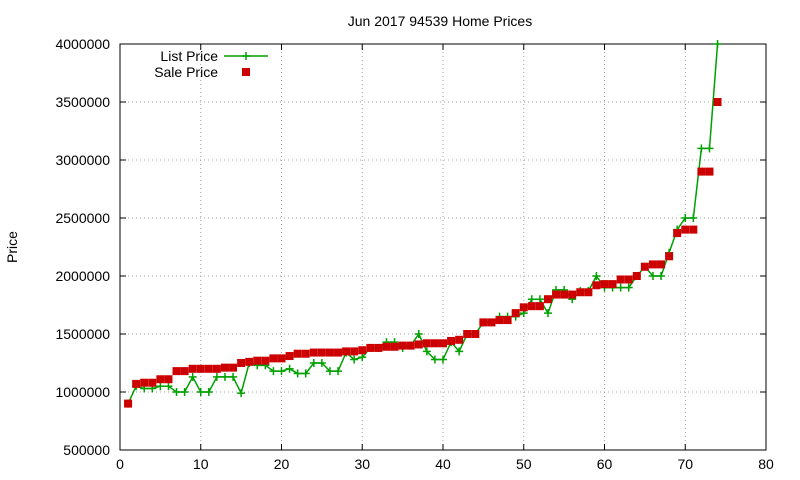  What do you see at coordinates (82, 334) in the screenshot?
I see `y-tick-label: 1500000` at bounding box center [82, 334].